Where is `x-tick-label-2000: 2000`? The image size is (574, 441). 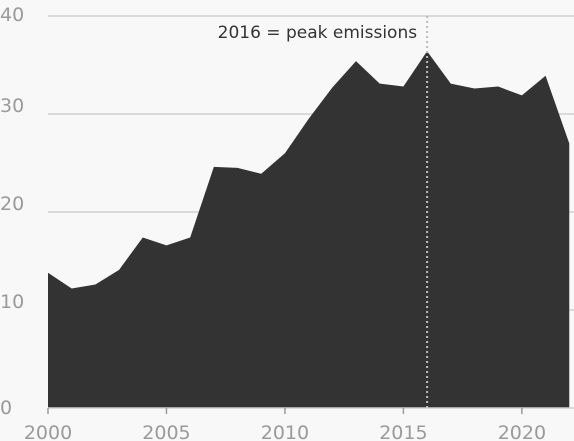
x-tick-label-2000: 2000 is located at coordinates (48, 431).